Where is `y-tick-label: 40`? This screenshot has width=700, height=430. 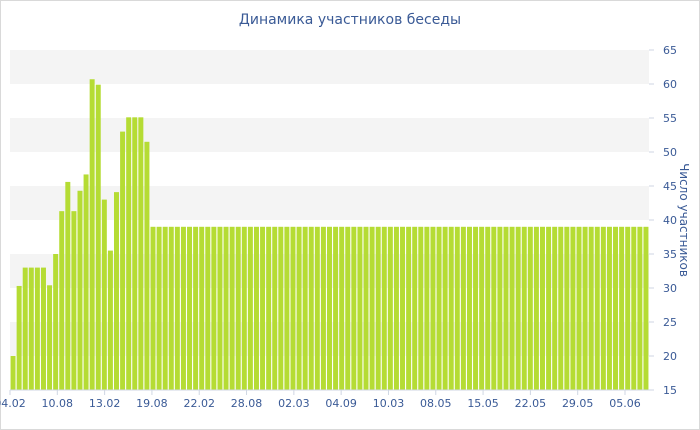 y-tick-label: 40 is located at coordinates (670, 220).